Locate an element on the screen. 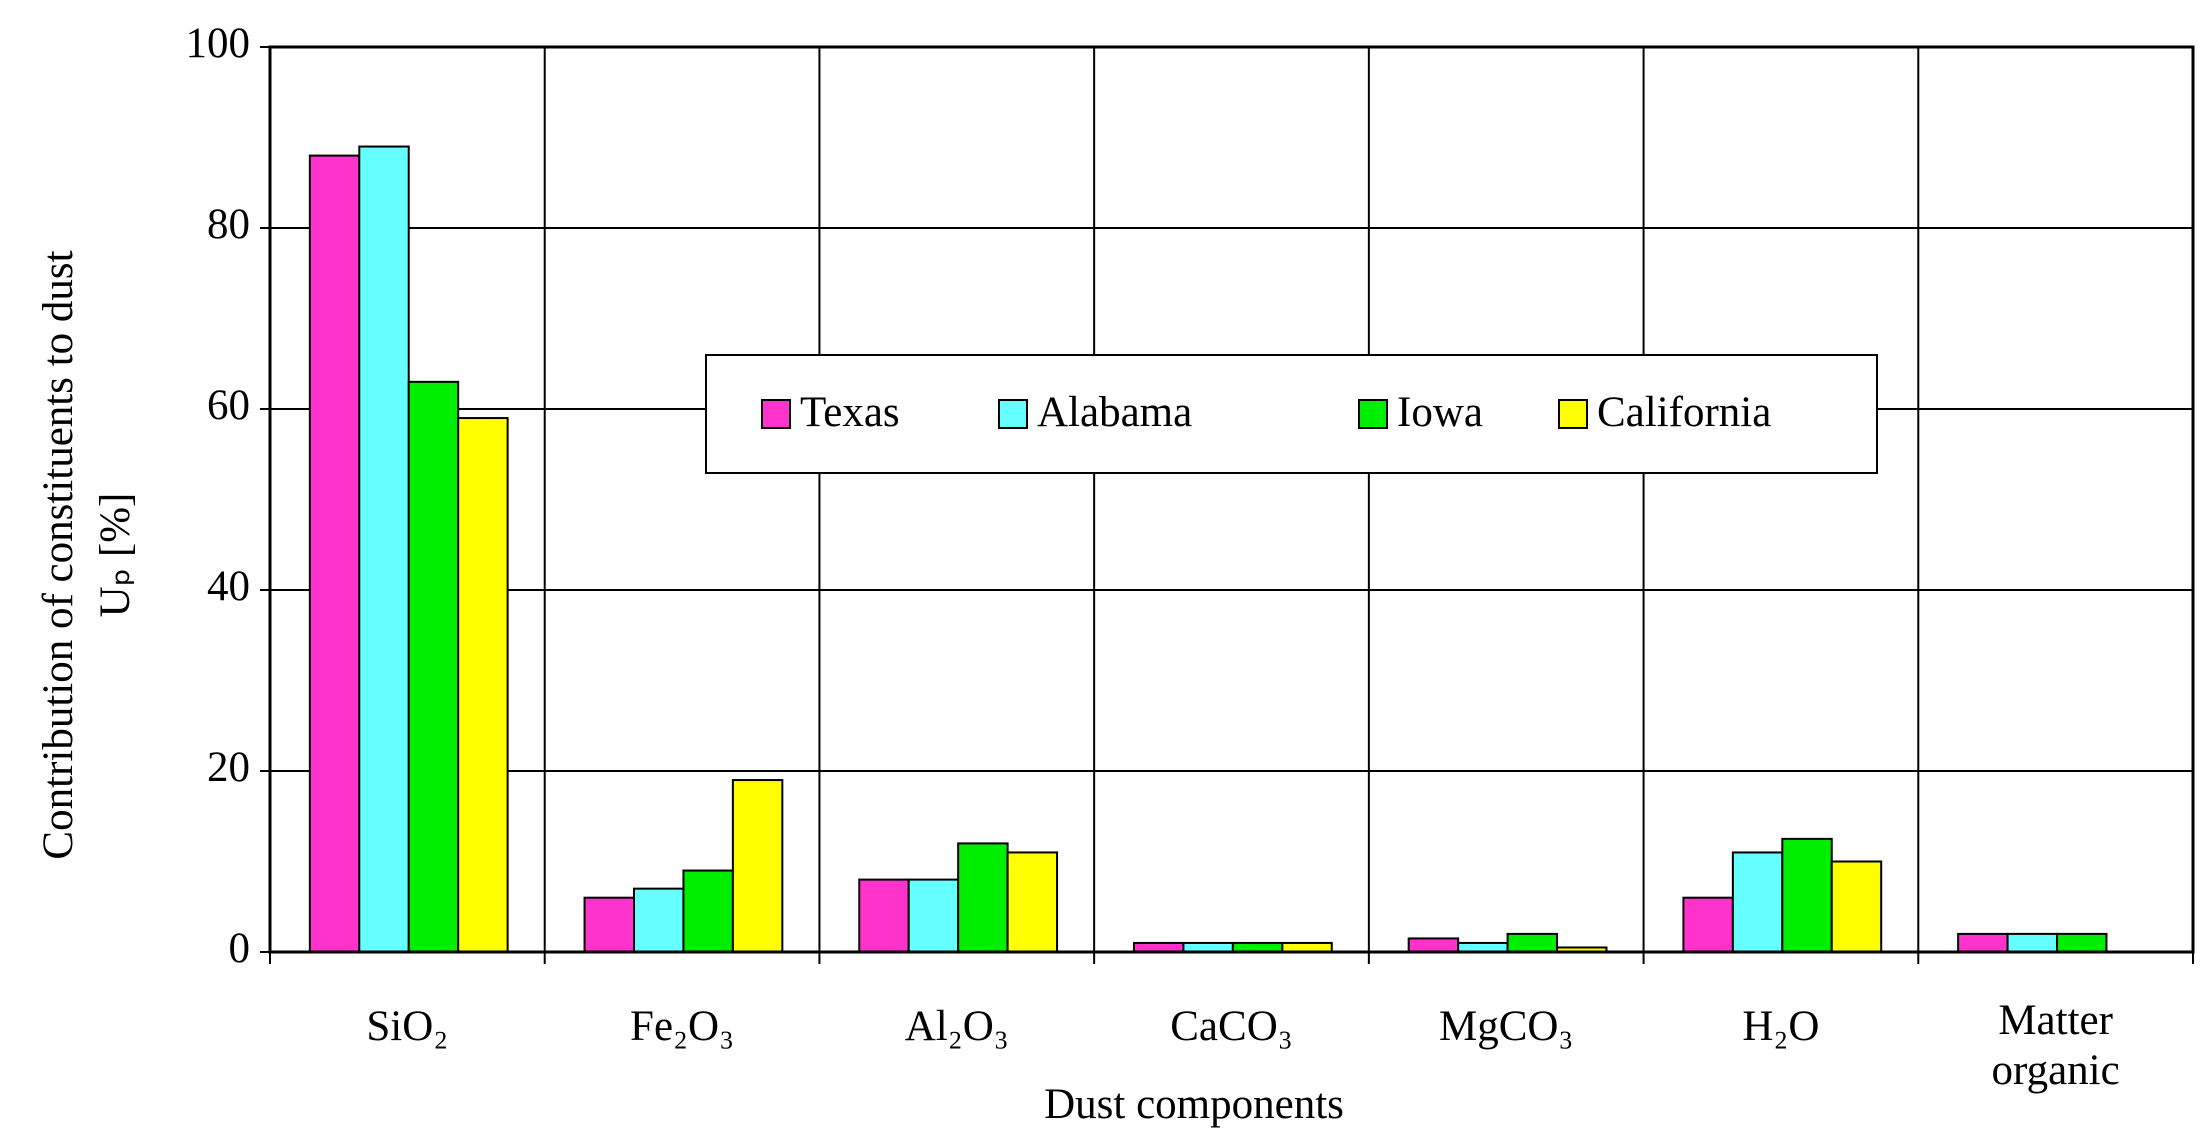 Image resolution: width=2207 pixels, height=1143 pixels. y-tick-label: 0 is located at coordinates (240, 948).